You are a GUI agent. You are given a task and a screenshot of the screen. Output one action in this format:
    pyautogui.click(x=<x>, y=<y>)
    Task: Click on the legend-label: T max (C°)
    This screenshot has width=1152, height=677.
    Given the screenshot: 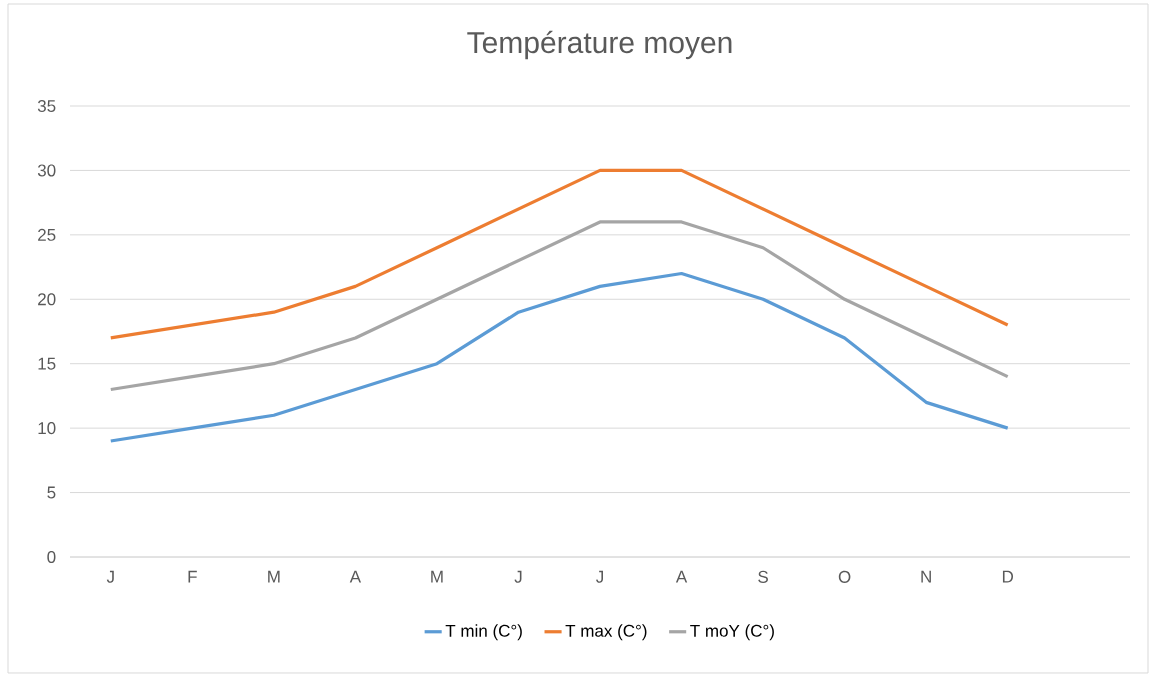 What is the action you would take?
    pyautogui.click(x=606, y=632)
    